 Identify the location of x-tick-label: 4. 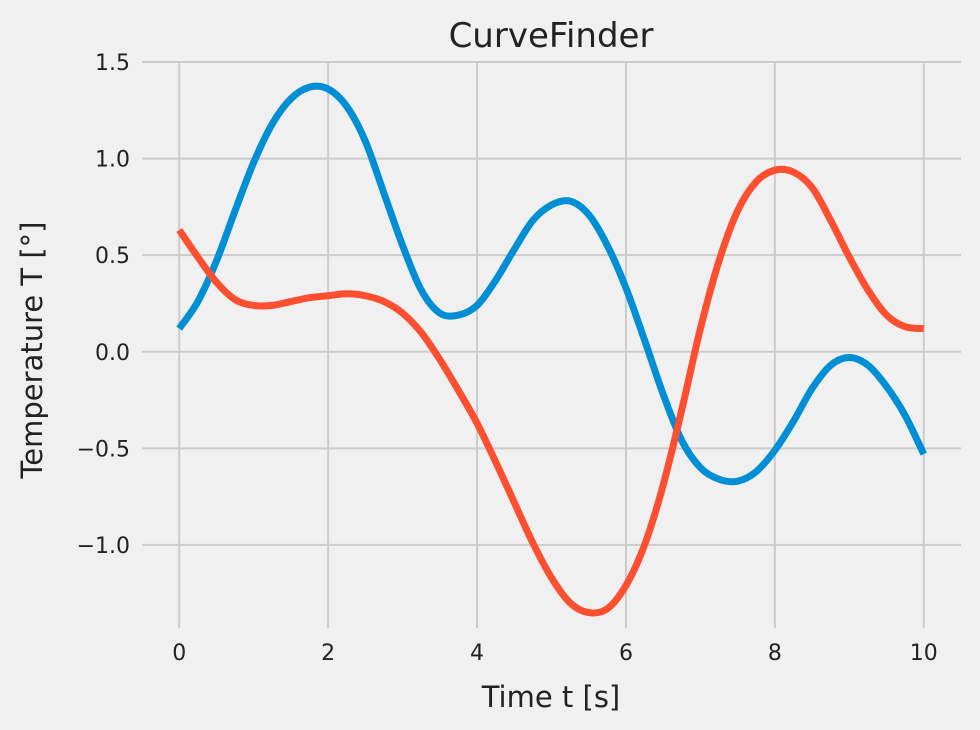
(477, 653).